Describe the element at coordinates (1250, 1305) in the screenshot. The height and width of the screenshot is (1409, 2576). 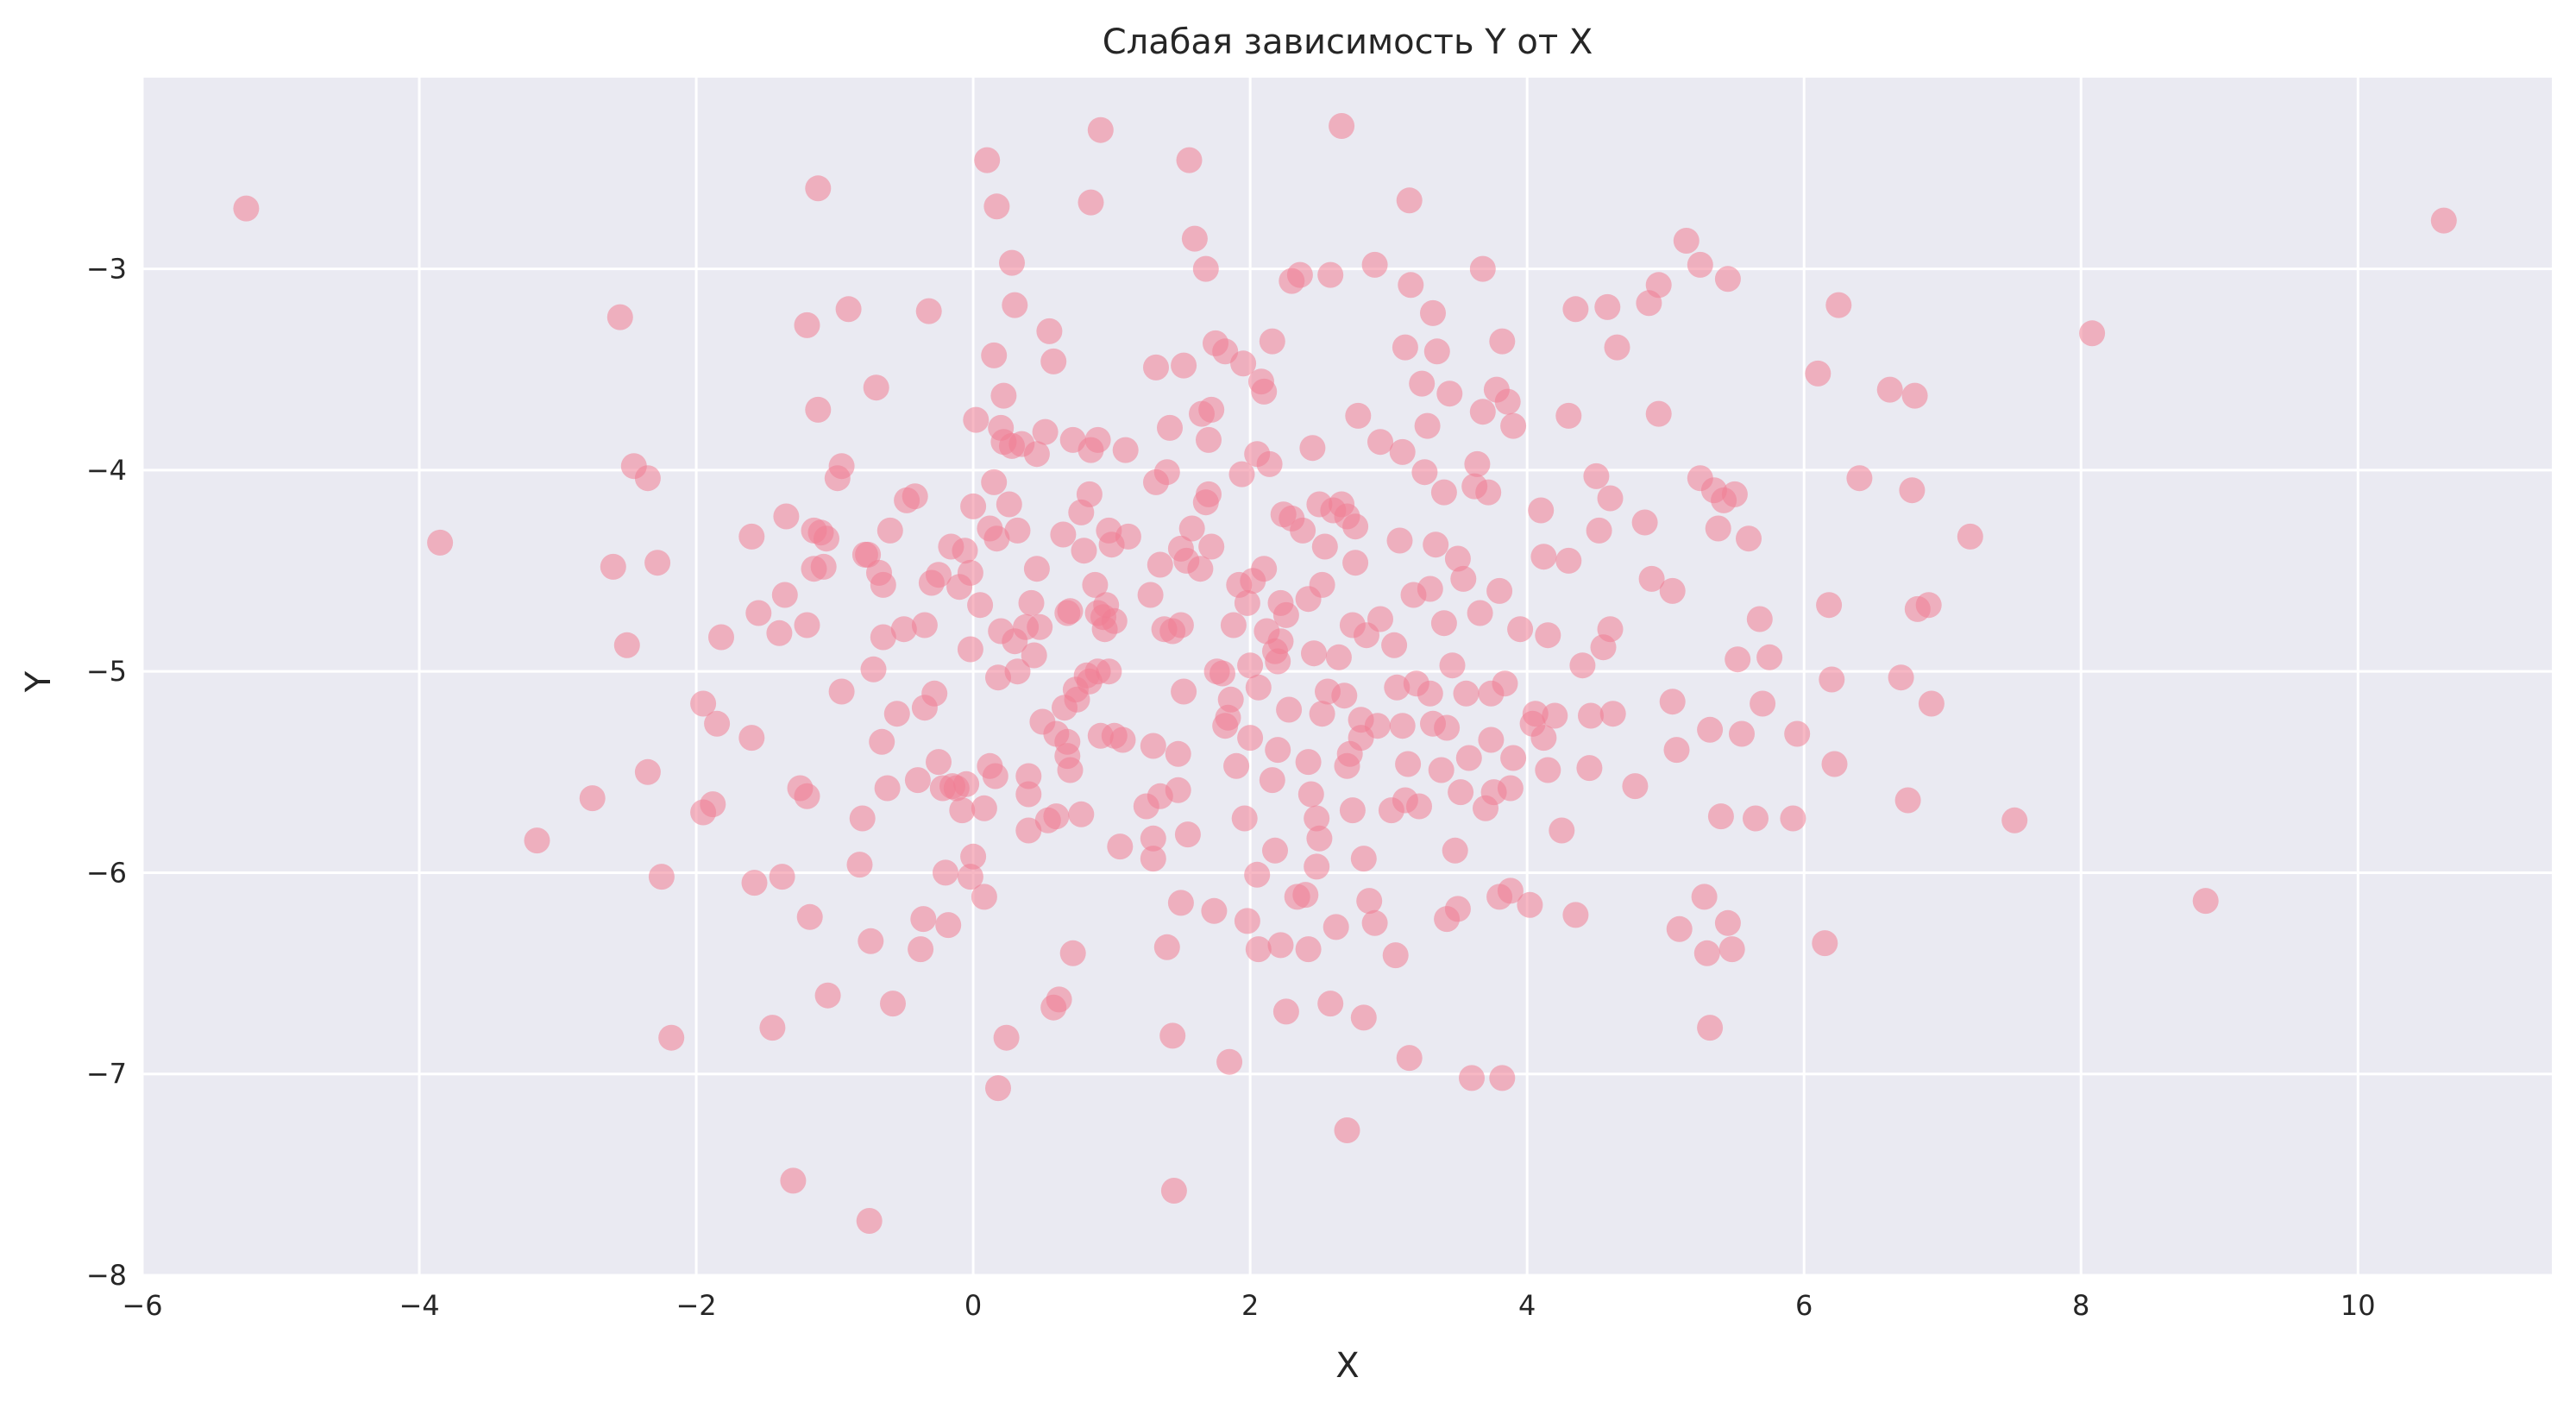
I see `x-tick-label: 2` at that location.